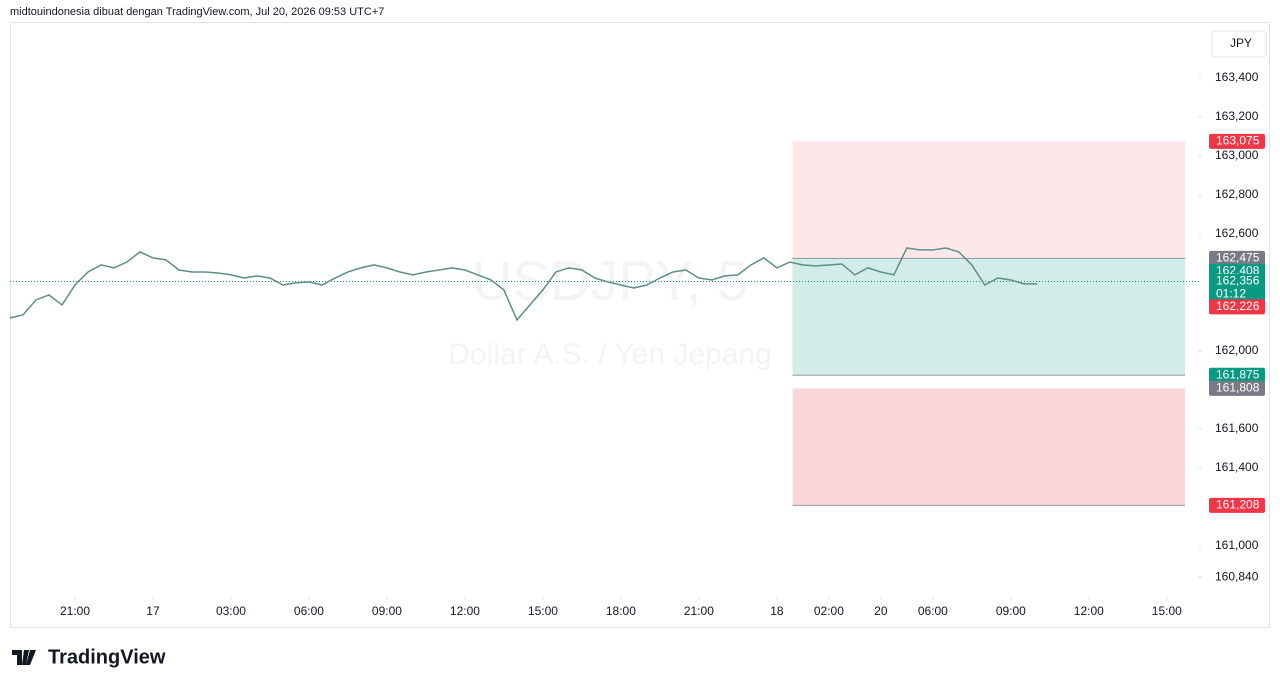 The height and width of the screenshot is (692, 1280). I want to click on price-label: 162,475, so click(1238, 257).